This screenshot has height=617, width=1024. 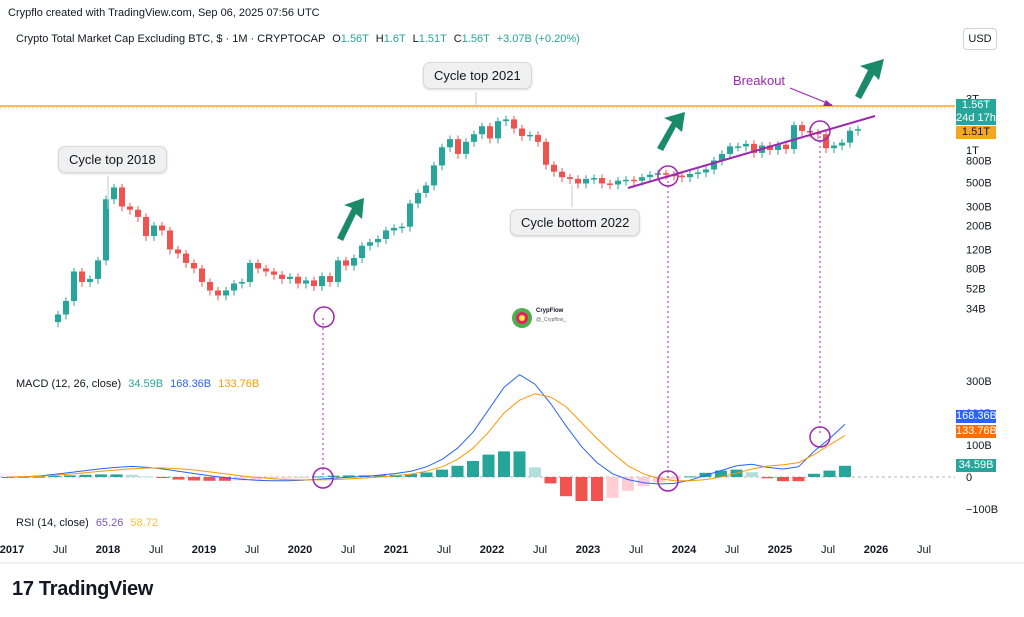 What do you see at coordinates (976, 118) in the screenshot?
I see `countdown-tag: 24d 17h` at bounding box center [976, 118].